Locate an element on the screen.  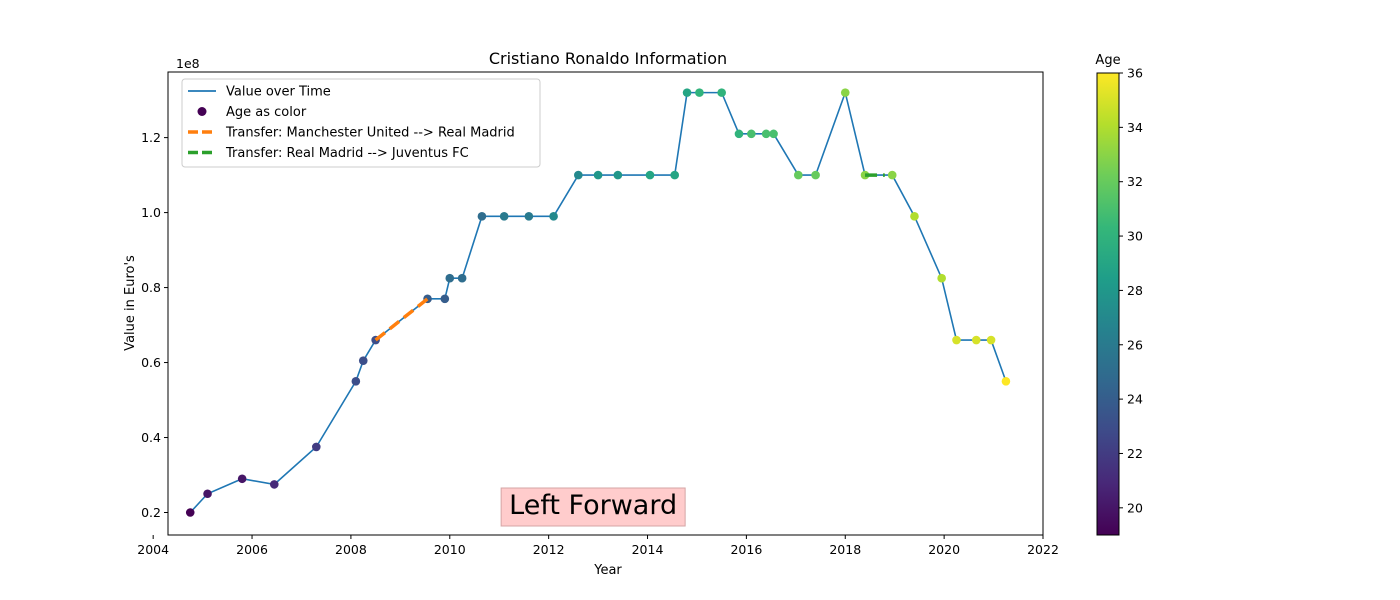
x-tick-label: 2022 is located at coordinates (1043, 549).